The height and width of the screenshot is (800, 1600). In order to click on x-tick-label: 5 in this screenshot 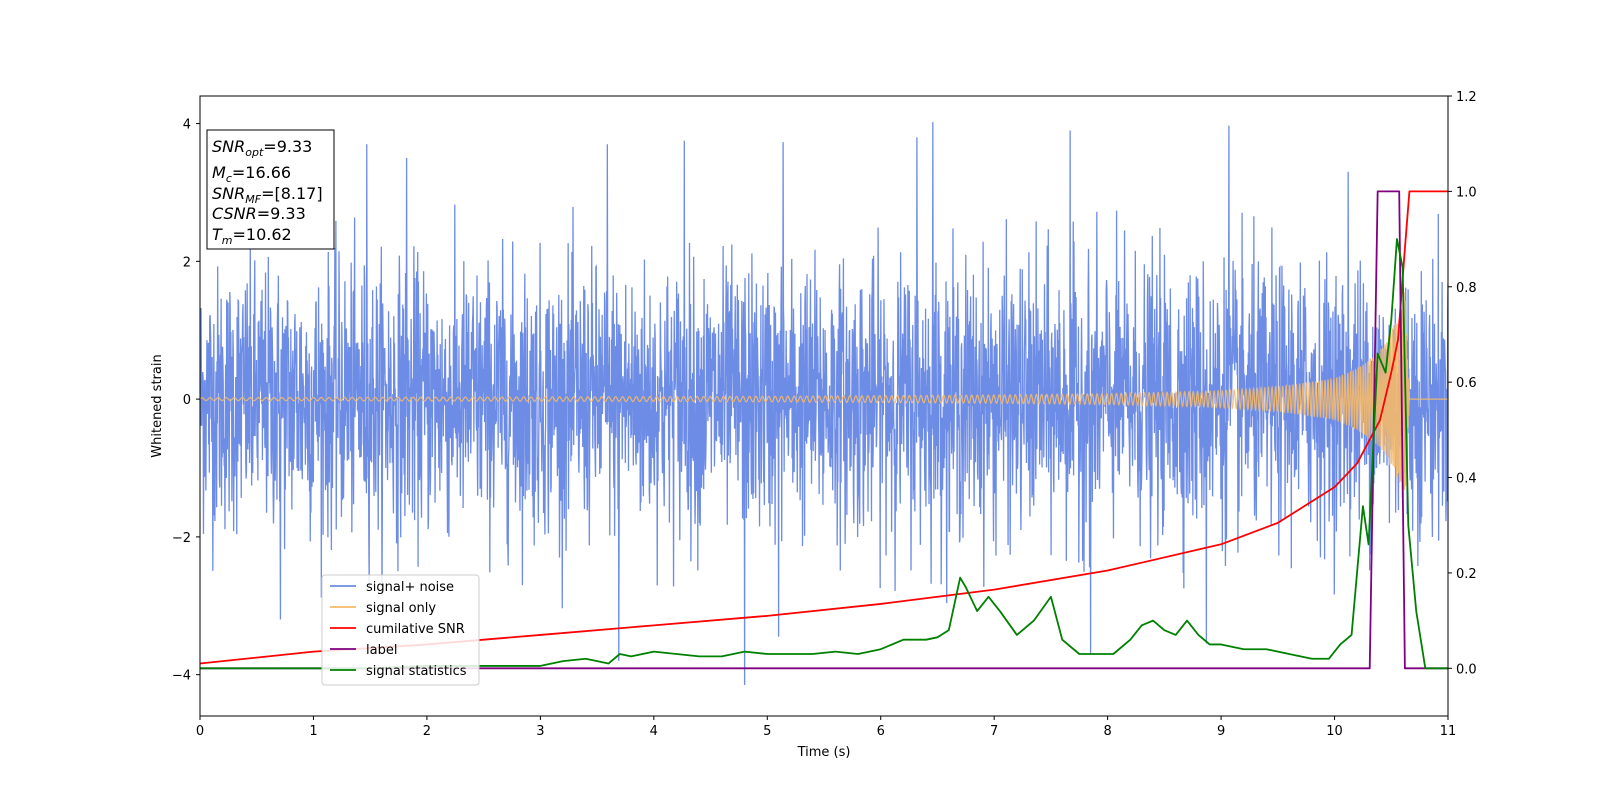, I will do `click(767, 731)`.